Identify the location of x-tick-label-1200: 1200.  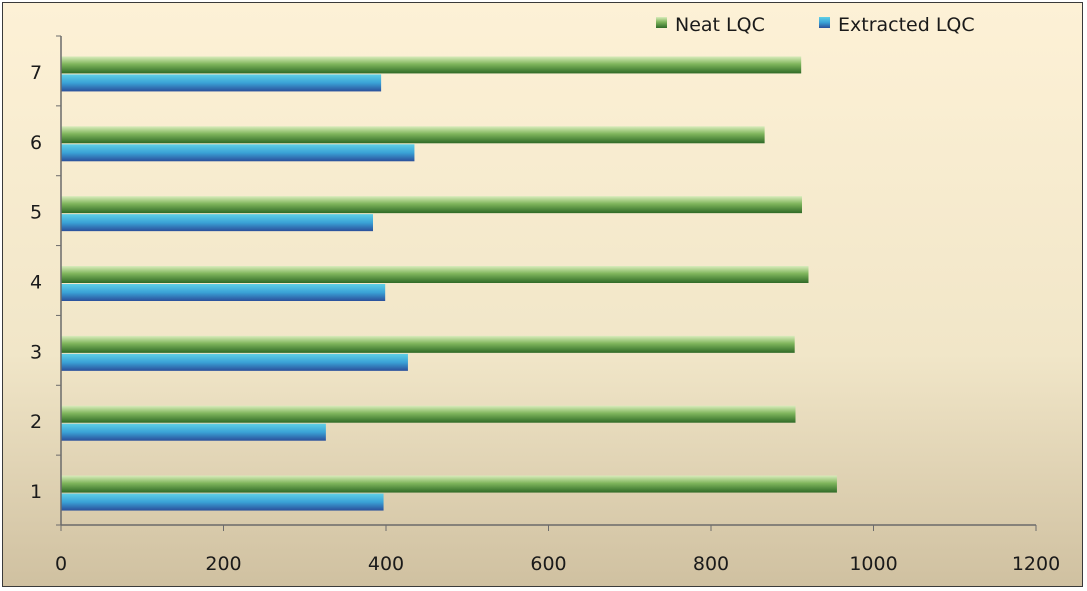
(1036, 564).